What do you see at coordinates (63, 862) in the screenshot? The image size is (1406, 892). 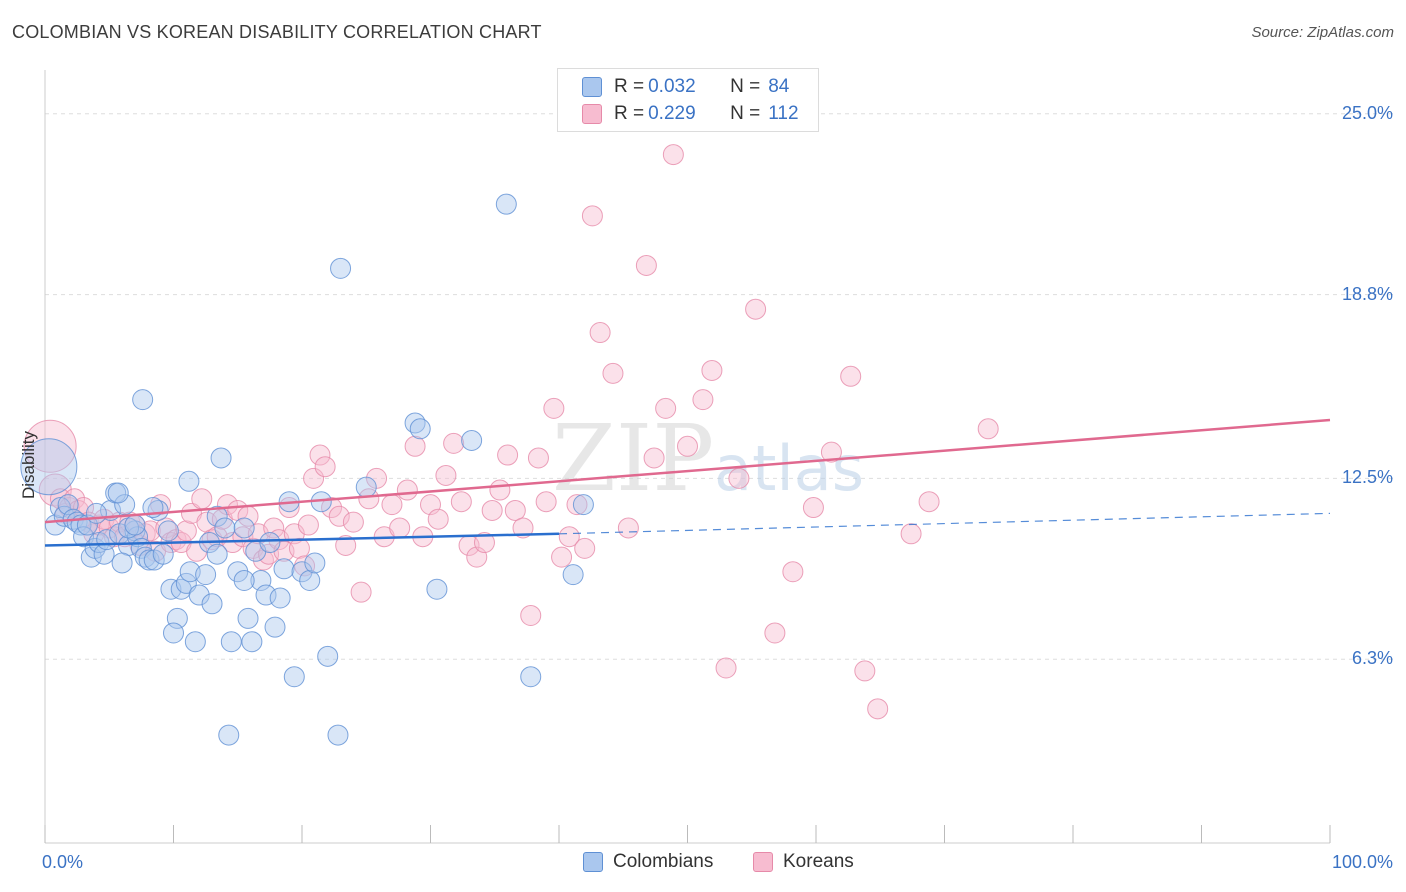 I see `x-tick-label-min: 0.0%` at bounding box center [63, 862].